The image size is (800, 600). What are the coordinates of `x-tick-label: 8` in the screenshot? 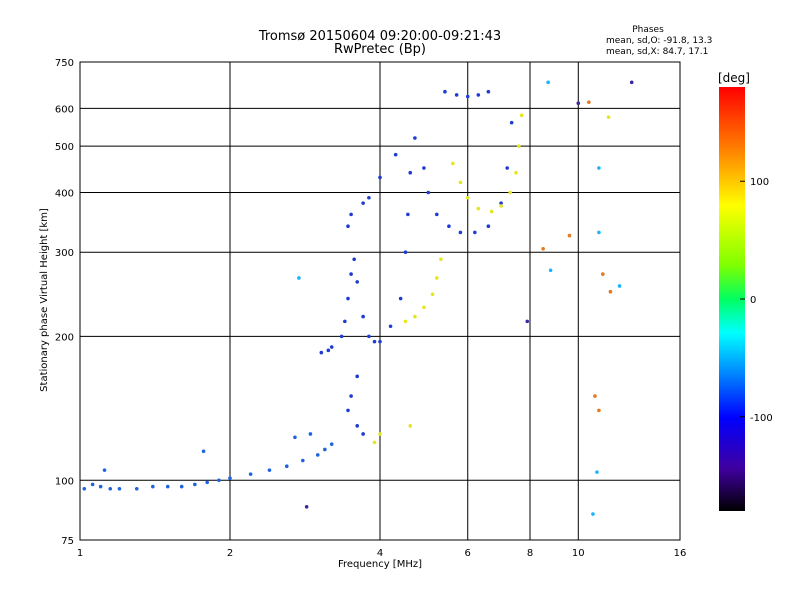 It's located at (530, 553).